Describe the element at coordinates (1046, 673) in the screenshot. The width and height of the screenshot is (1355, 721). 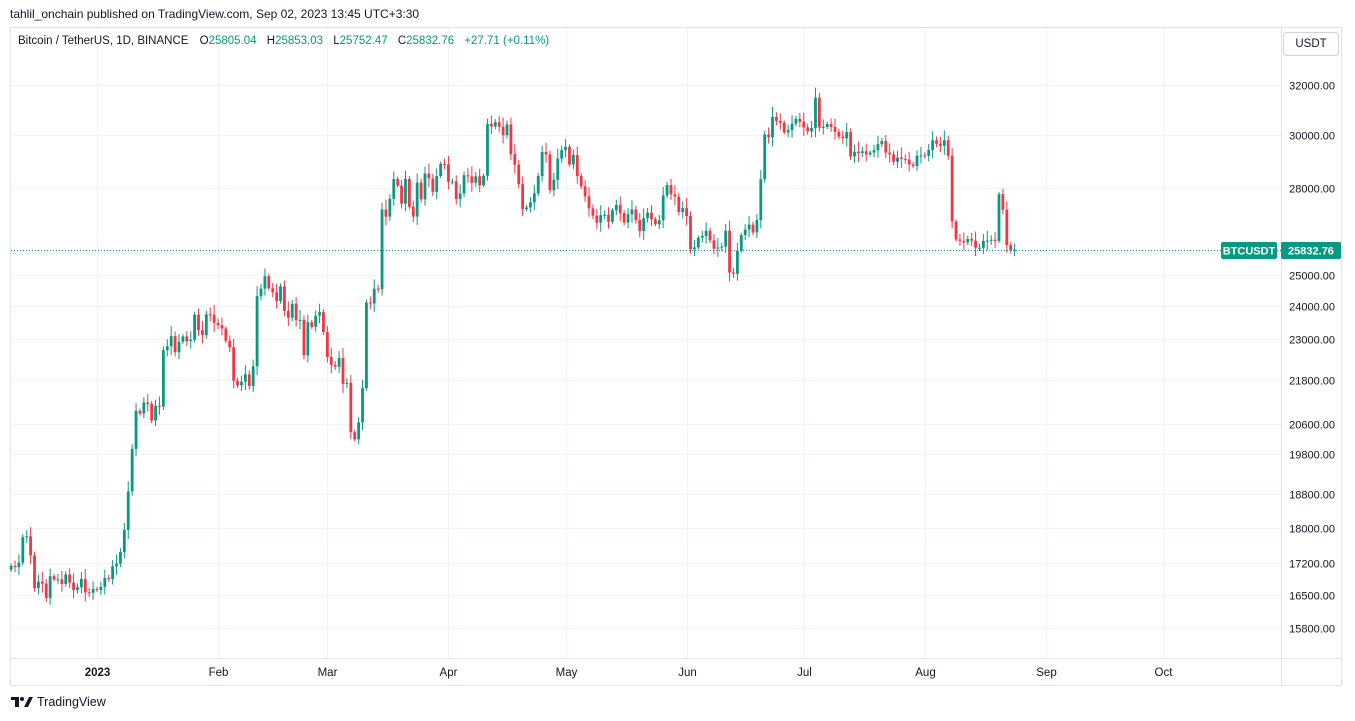
I see `x-tick-label: Sep` at that location.